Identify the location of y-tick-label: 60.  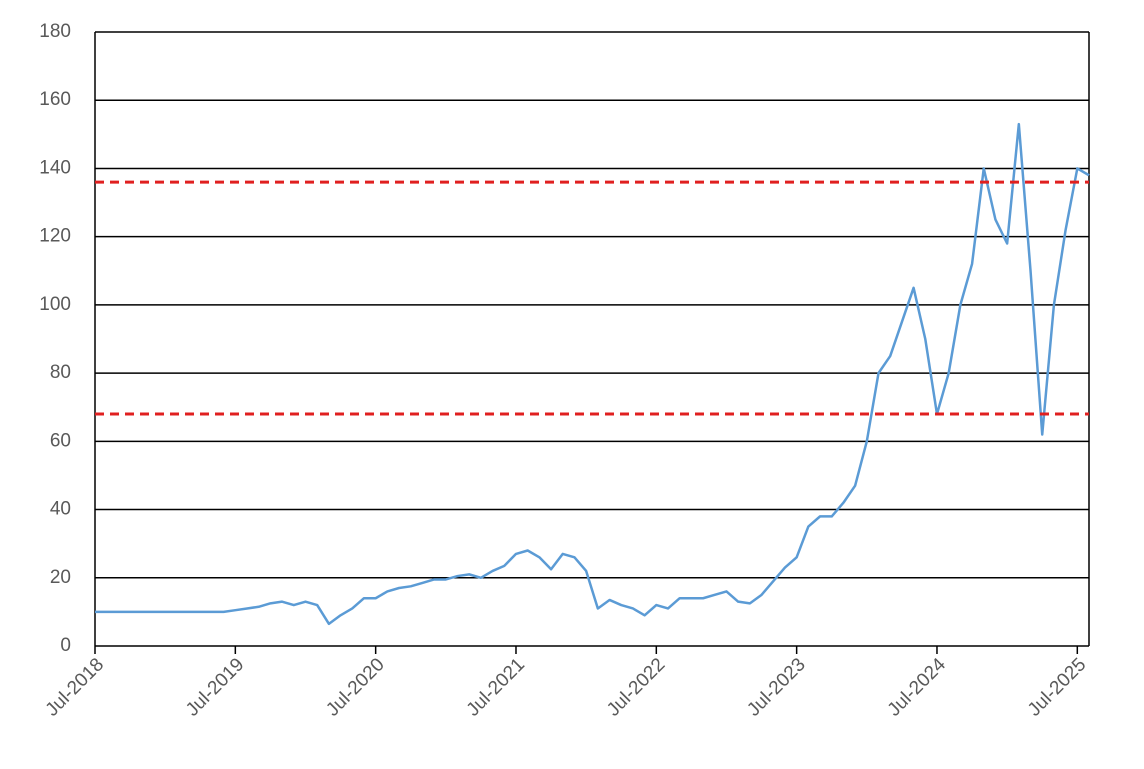
(60, 440).